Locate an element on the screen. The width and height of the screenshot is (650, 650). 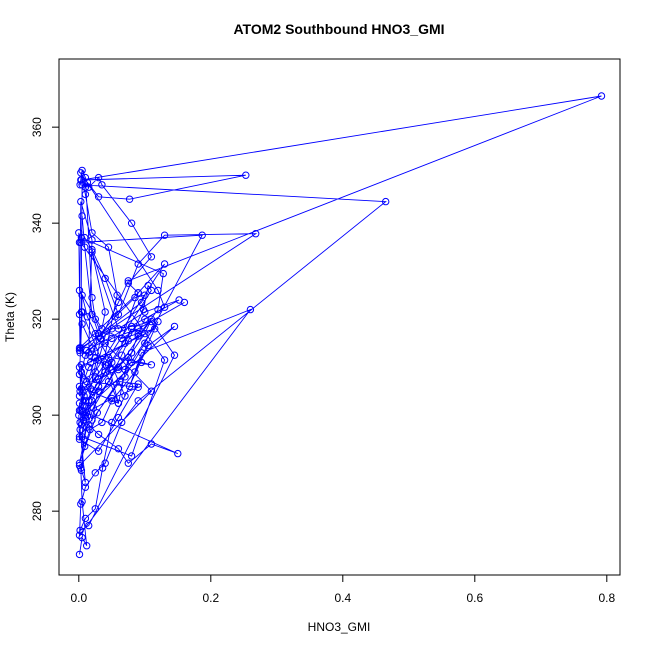
y-axis: 280 300 320 340 360 is located at coordinates (45, 319).